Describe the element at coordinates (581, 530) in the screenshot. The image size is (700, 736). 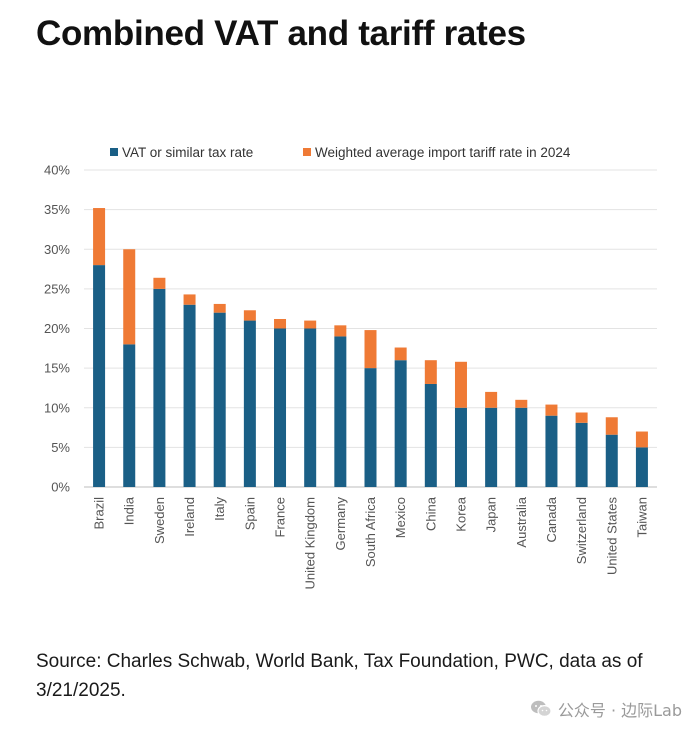
I see `x-tick-label: Switzerland` at that location.